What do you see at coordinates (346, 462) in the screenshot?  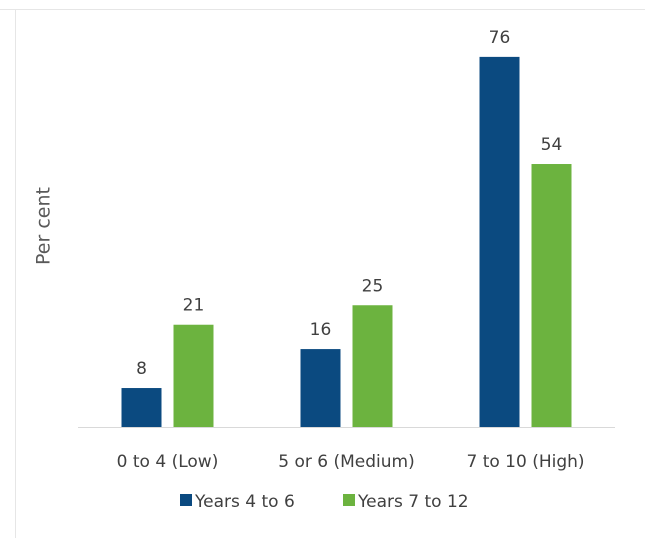 I see `category-label: 5 or 6 (Medium)` at bounding box center [346, 462].